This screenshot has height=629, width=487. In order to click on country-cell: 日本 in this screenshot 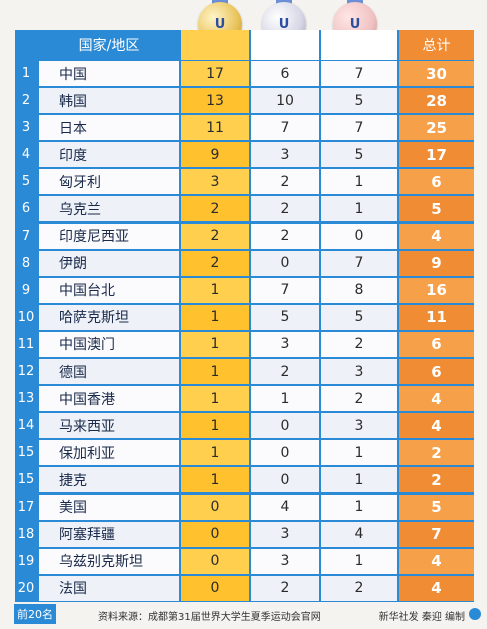, I will do `click(109, 128)`.